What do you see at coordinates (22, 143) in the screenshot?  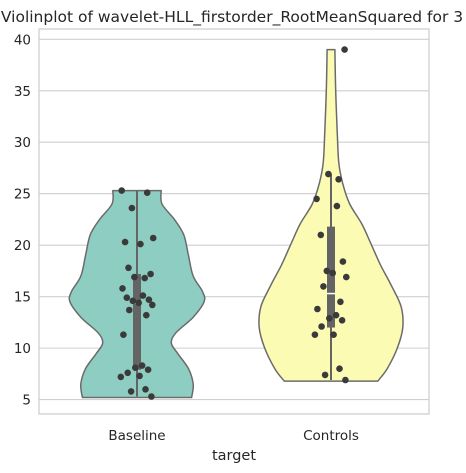 I see `y-tick-label: 30` at bounding box center [22, 143].